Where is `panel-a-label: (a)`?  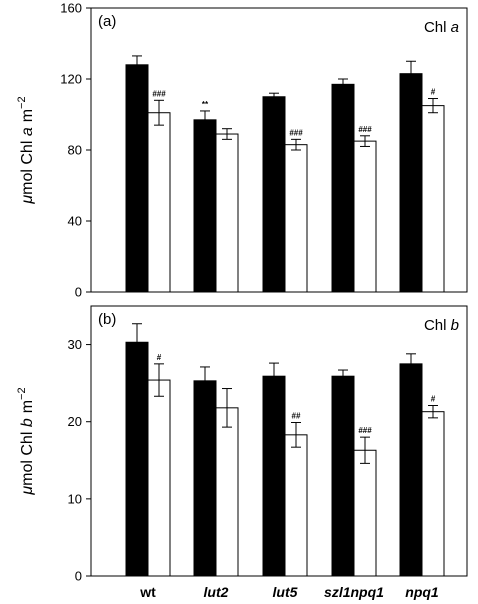
panel-a-label: (a) is located at coordinates (107, 21).